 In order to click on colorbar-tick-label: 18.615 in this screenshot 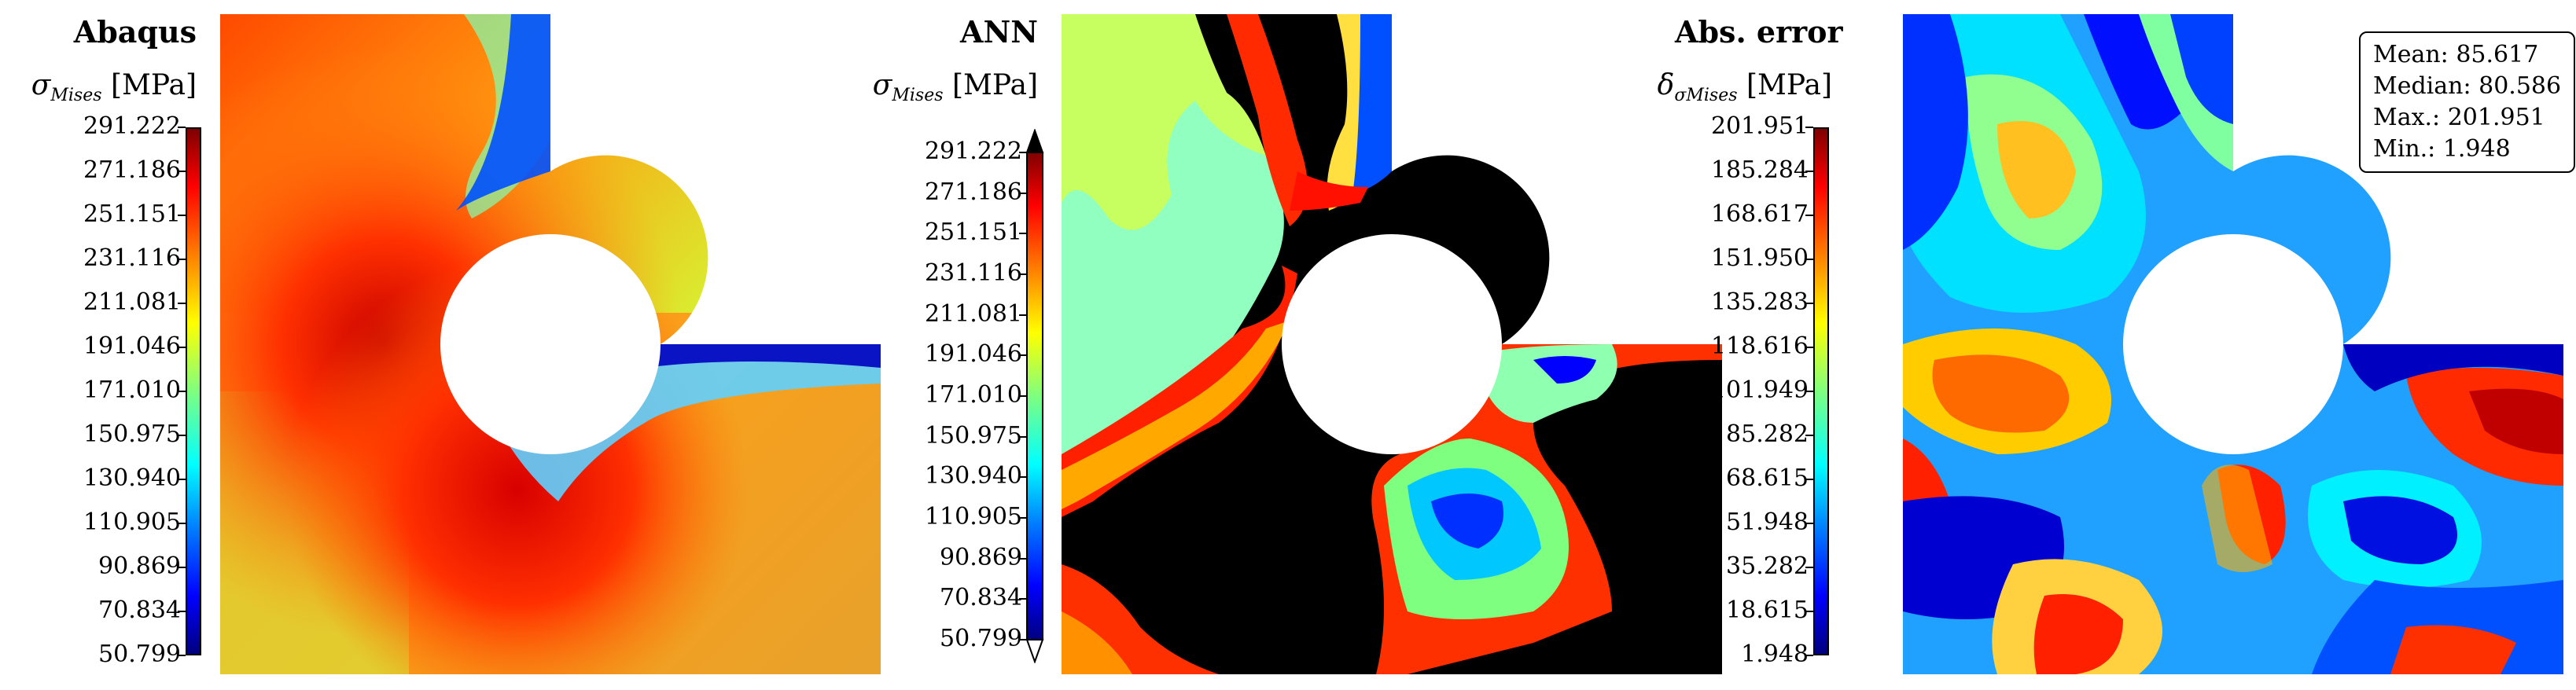, I will do `click(1768, 610)`.